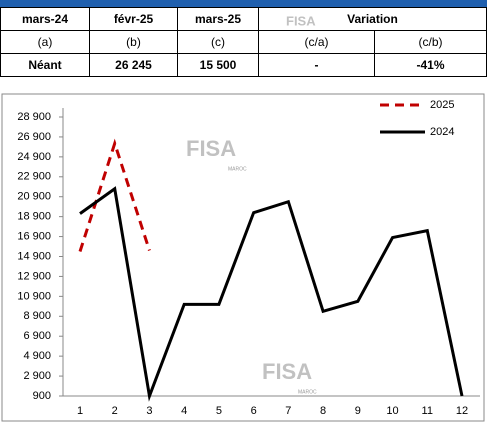 This screenshot has height=423, width=487. What do you see at coordinates (218, 19) in the screenshot?
I see `cell: mars-25` at bounding box center [218, 19].